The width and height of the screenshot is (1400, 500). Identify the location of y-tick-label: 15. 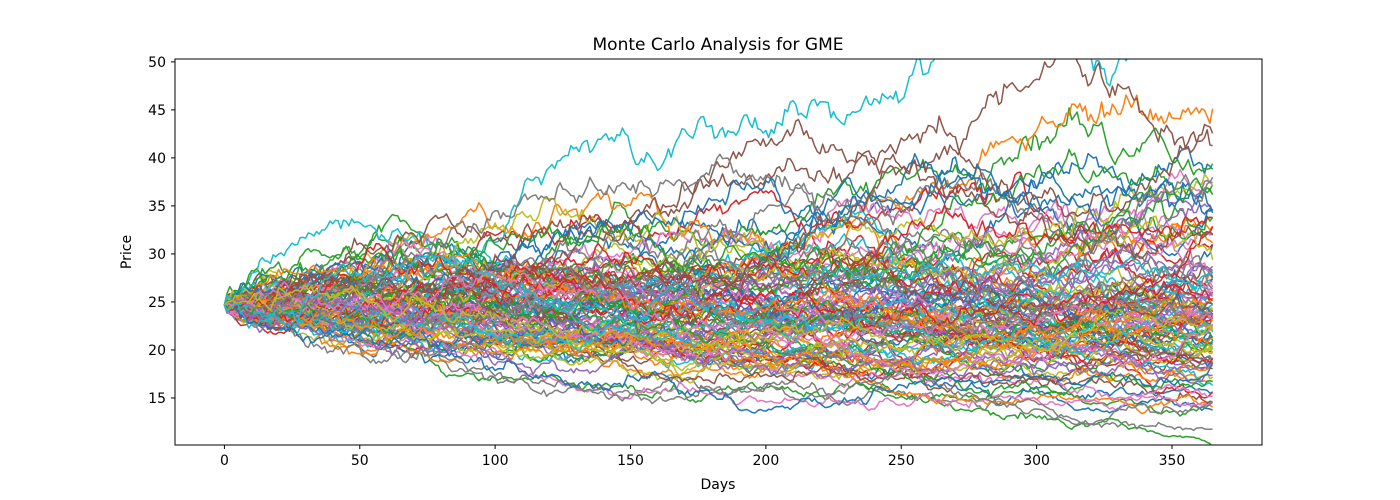
(157, 399).